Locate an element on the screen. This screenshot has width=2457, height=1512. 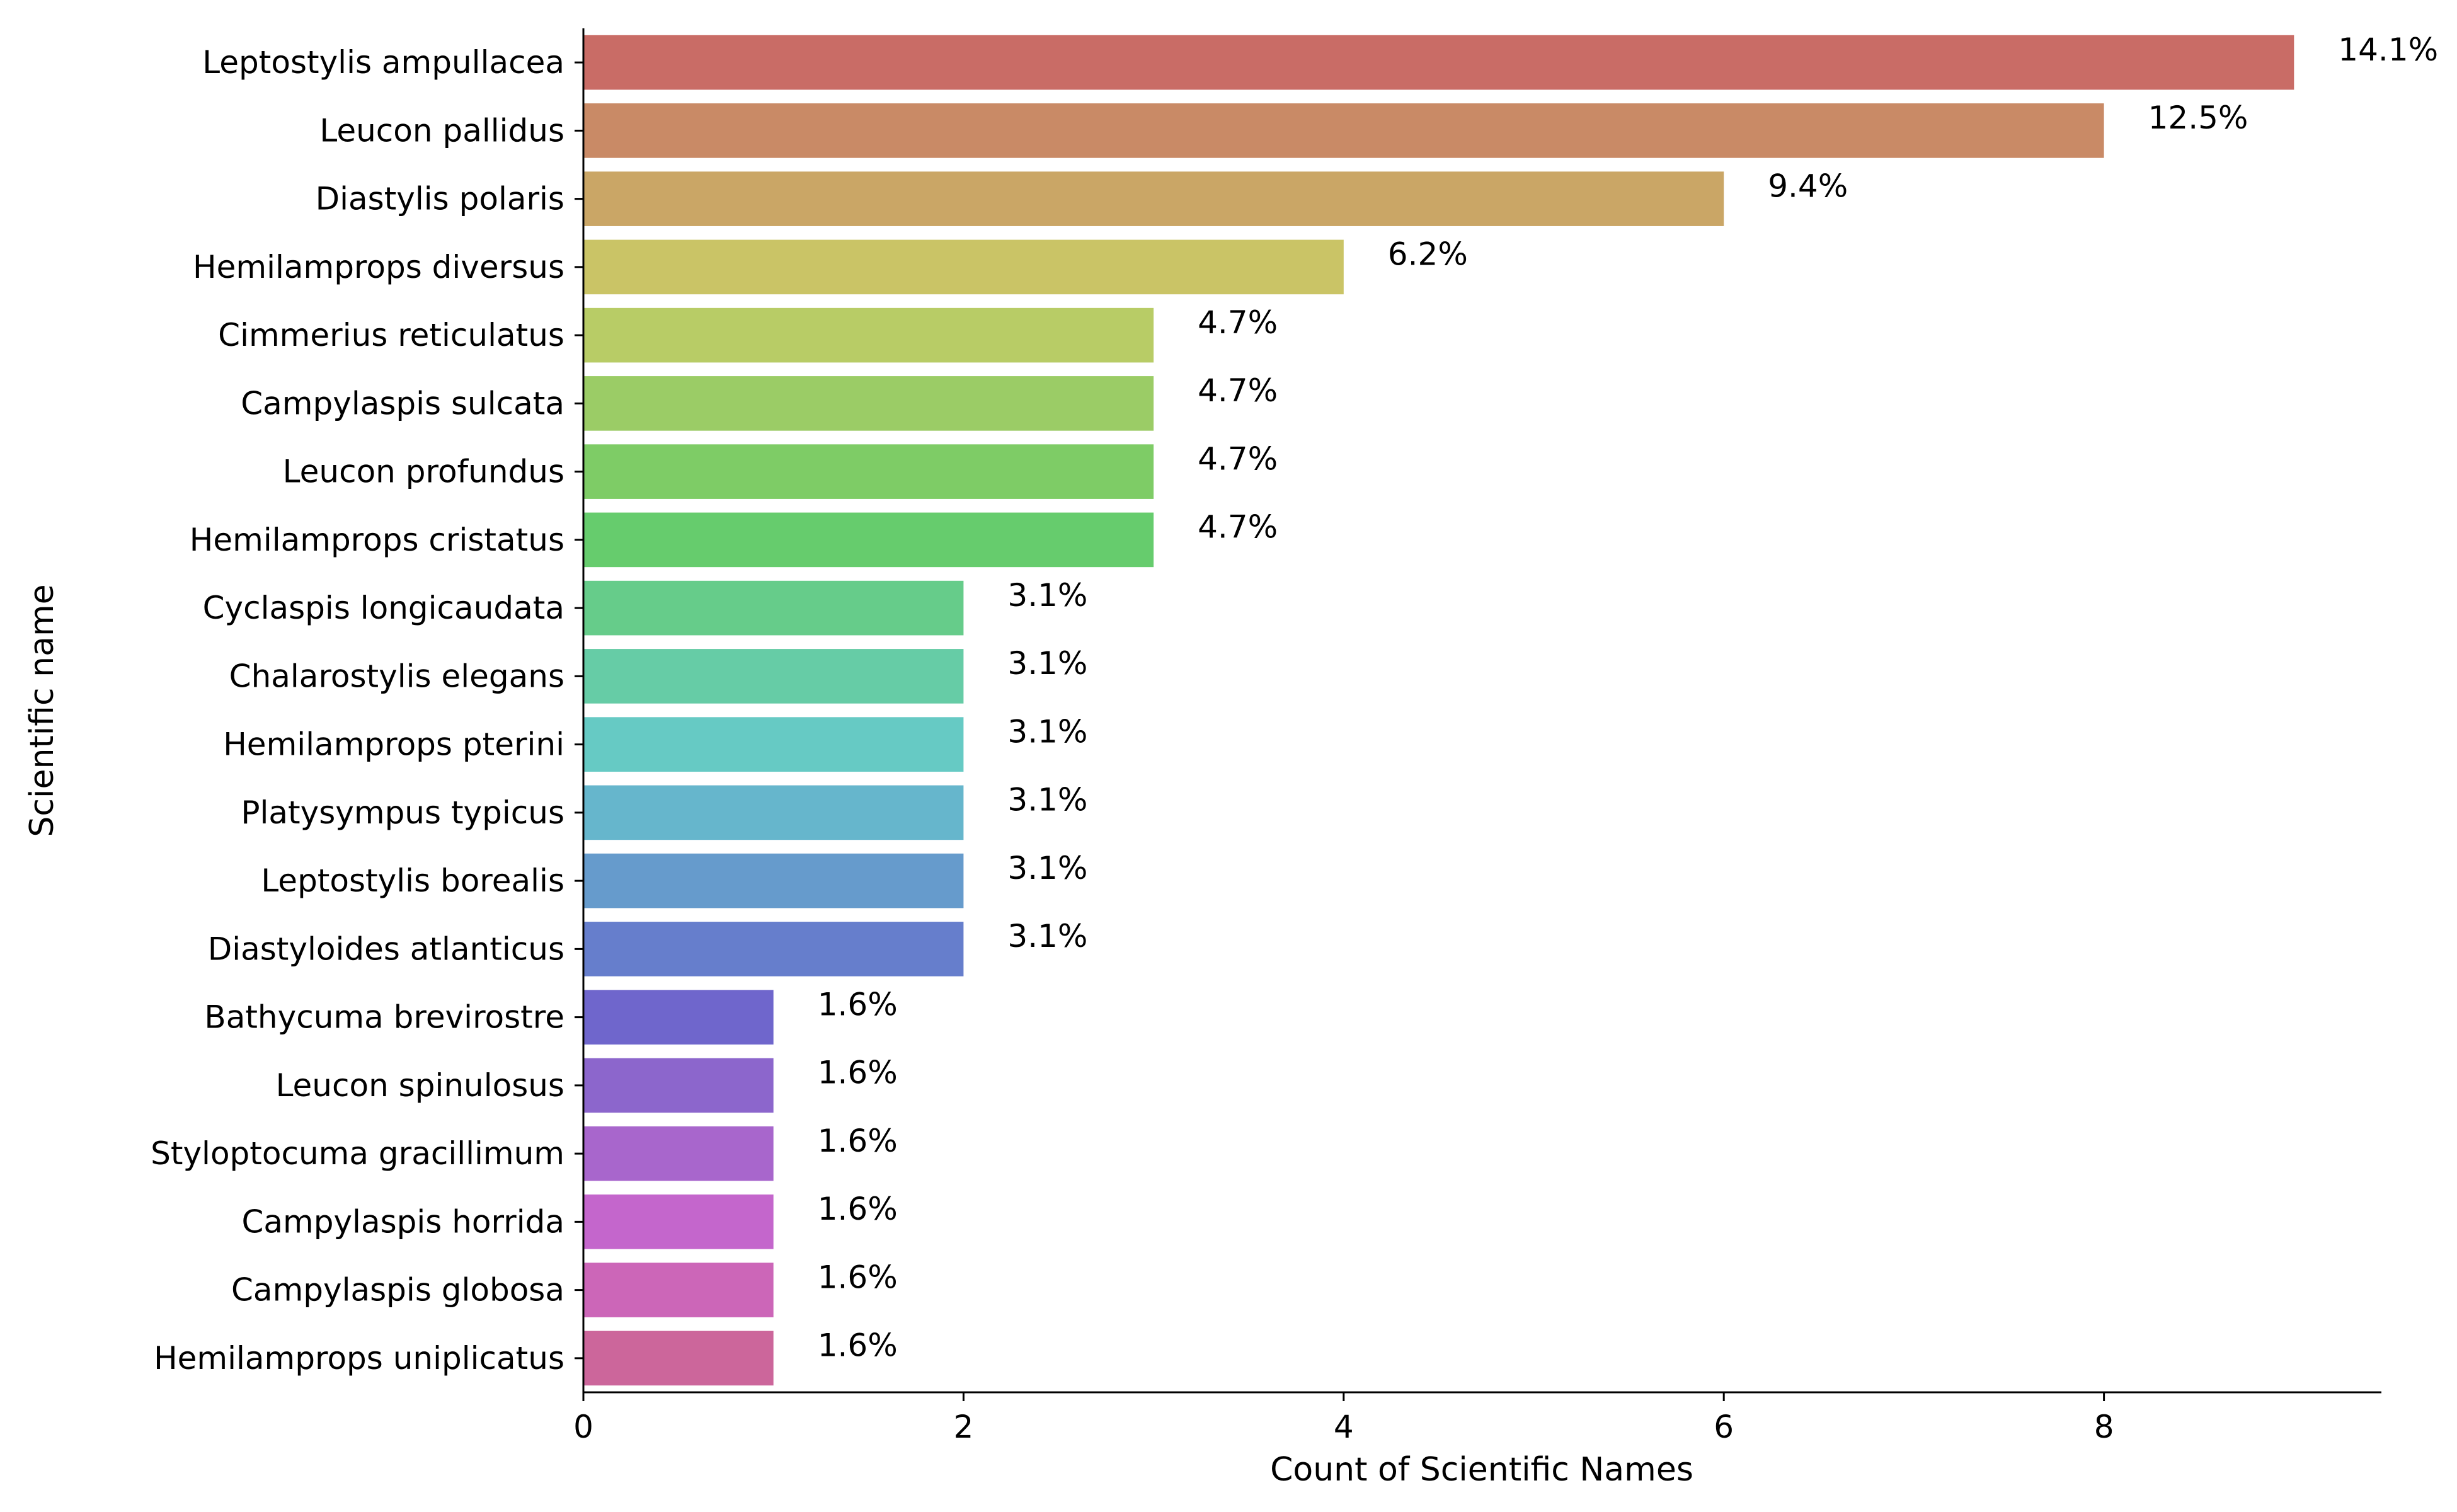
category-label: Campylaspis globosa is located at coordinates (397, 1290).